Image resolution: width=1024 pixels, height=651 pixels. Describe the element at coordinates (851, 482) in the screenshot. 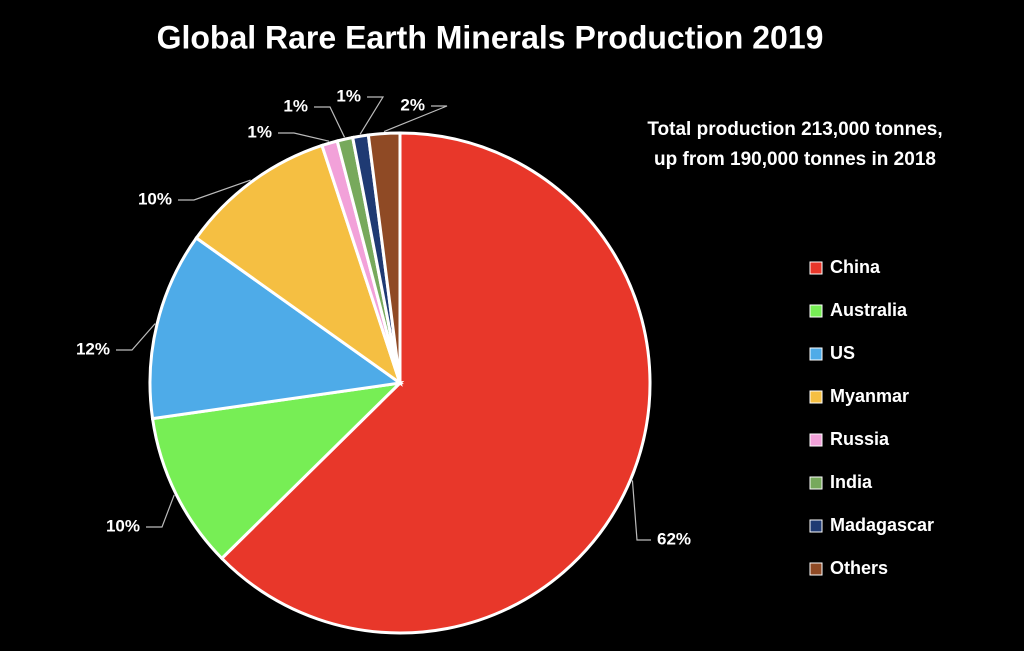

I see `legend-label: India` at that location.